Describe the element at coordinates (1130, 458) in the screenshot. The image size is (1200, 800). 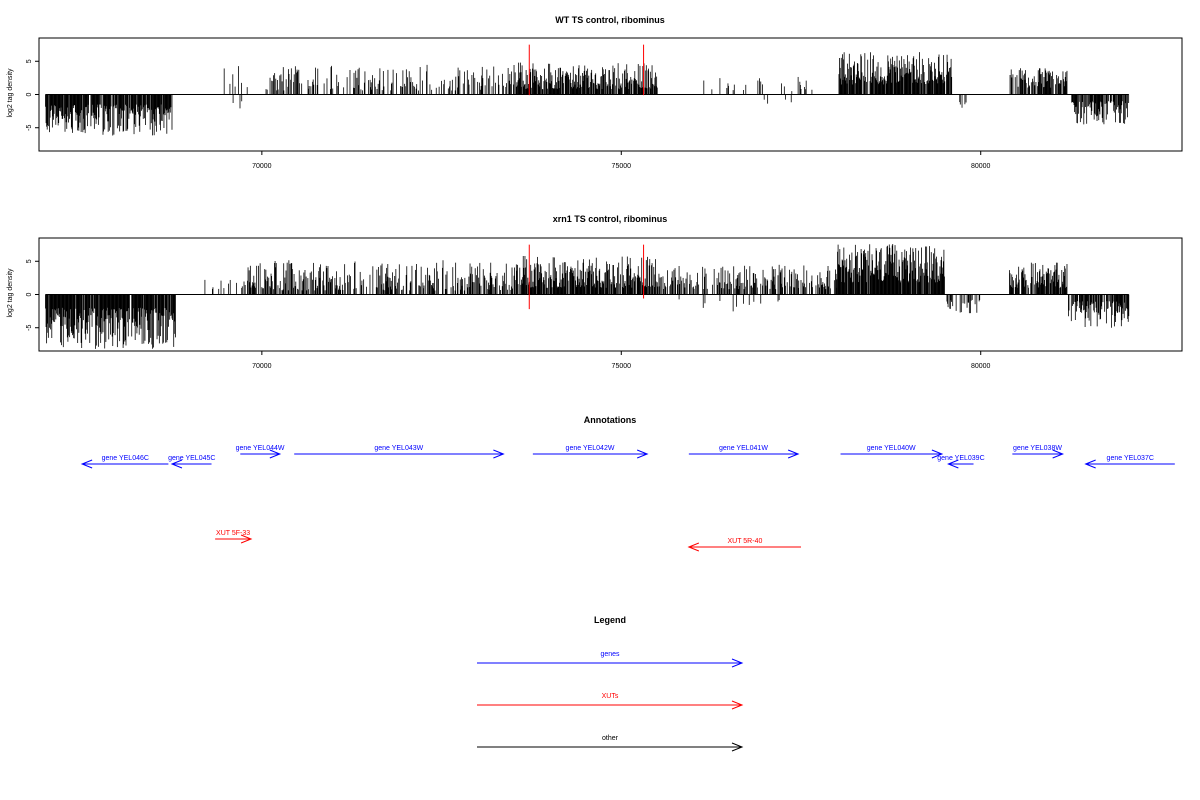
I see `annotation-label: gene YEL037C` at that location.